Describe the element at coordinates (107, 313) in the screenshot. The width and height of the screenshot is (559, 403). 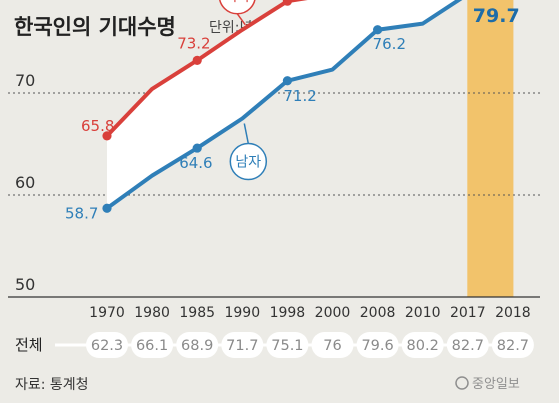
I see `x-tick-label-1970: 1970` at that location.